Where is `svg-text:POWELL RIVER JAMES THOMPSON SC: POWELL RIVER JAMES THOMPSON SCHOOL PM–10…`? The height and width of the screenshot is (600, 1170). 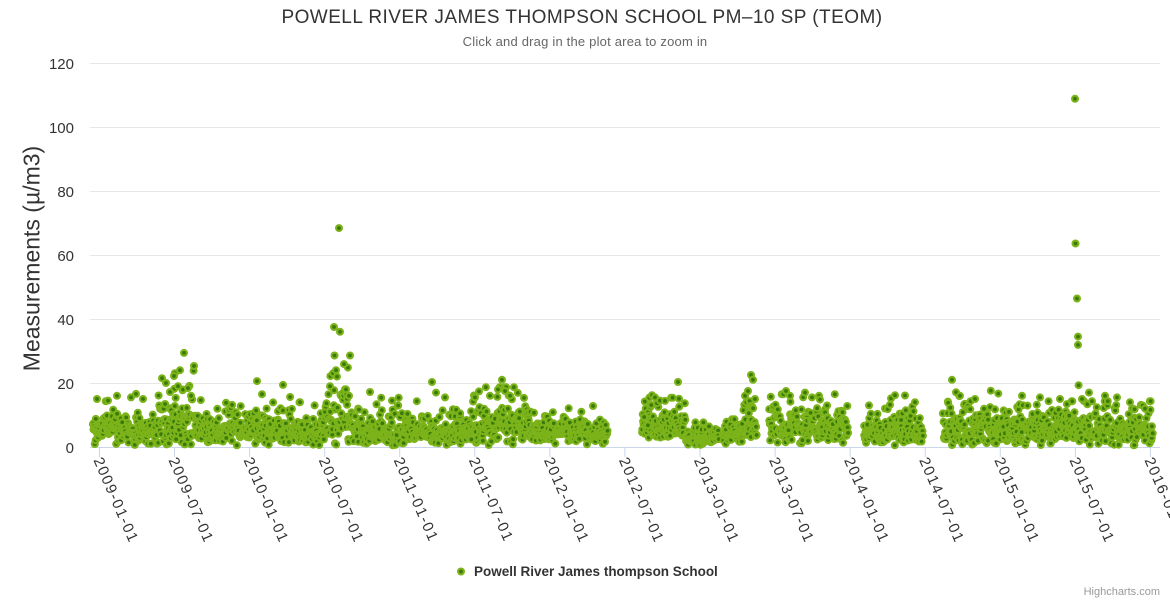 svg-text:POWELL RIVER JAMES THOMPSON SC: POWELL RIVER JAMES THOMPSON SCHOOL PM–10… is located at coordinates (581, 17).